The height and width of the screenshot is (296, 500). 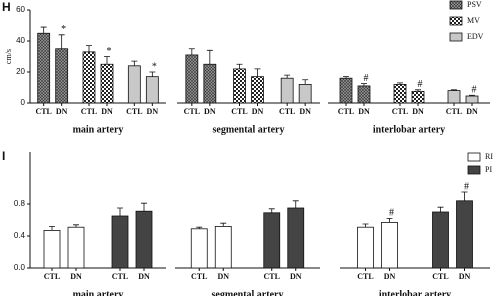 What do you see at coordinates (23, 102) in the screenshot?
I see `y-tick-label: 0` at bounding box center [23, 102].